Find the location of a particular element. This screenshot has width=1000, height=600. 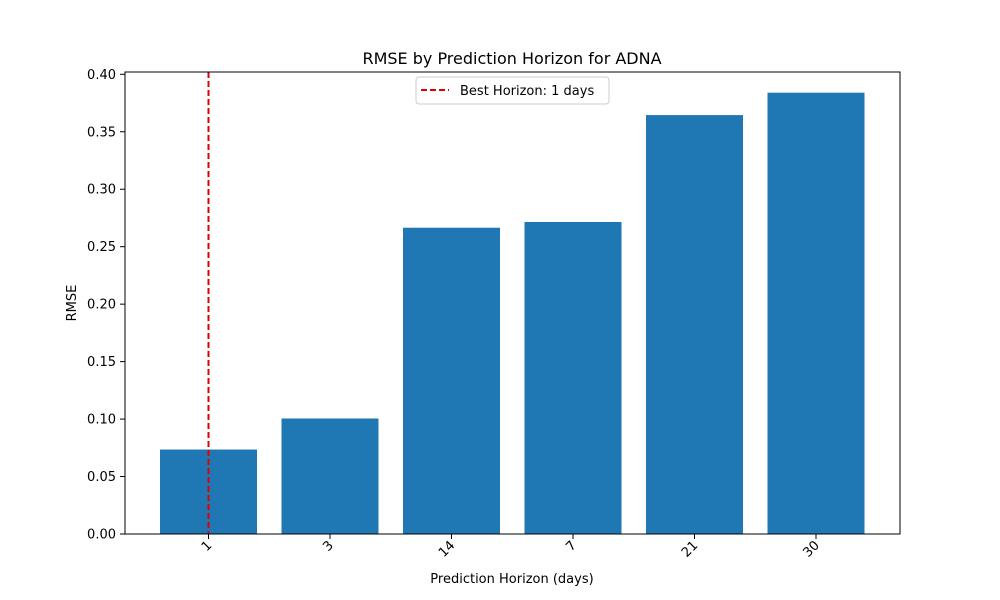

y-tick-label: 0.40 is located at coordinates (101, 75).